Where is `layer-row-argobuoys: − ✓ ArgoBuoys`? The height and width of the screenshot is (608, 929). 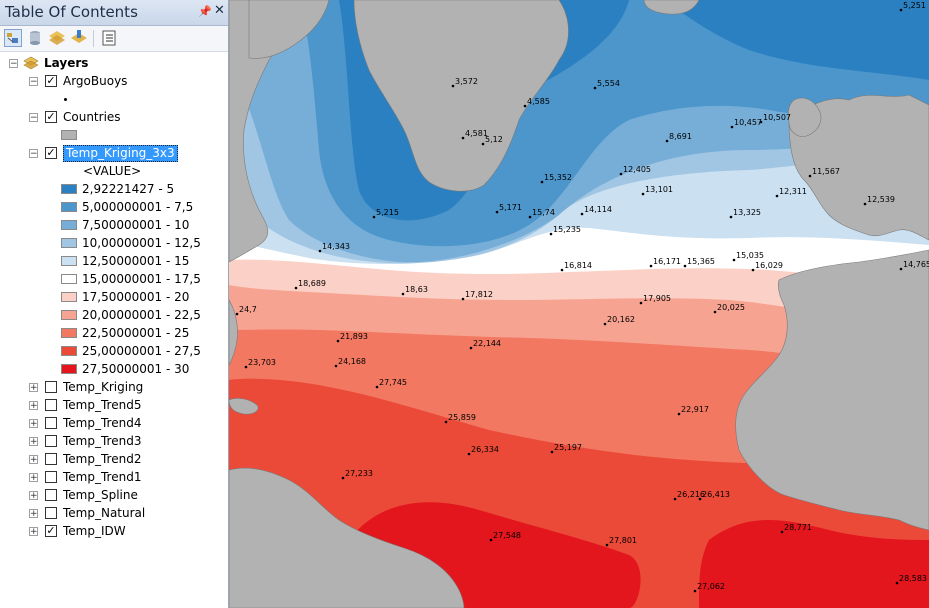 layer-row-argobuoys: − ✓ ArgoBuoys is located at coordinates (114, 81).